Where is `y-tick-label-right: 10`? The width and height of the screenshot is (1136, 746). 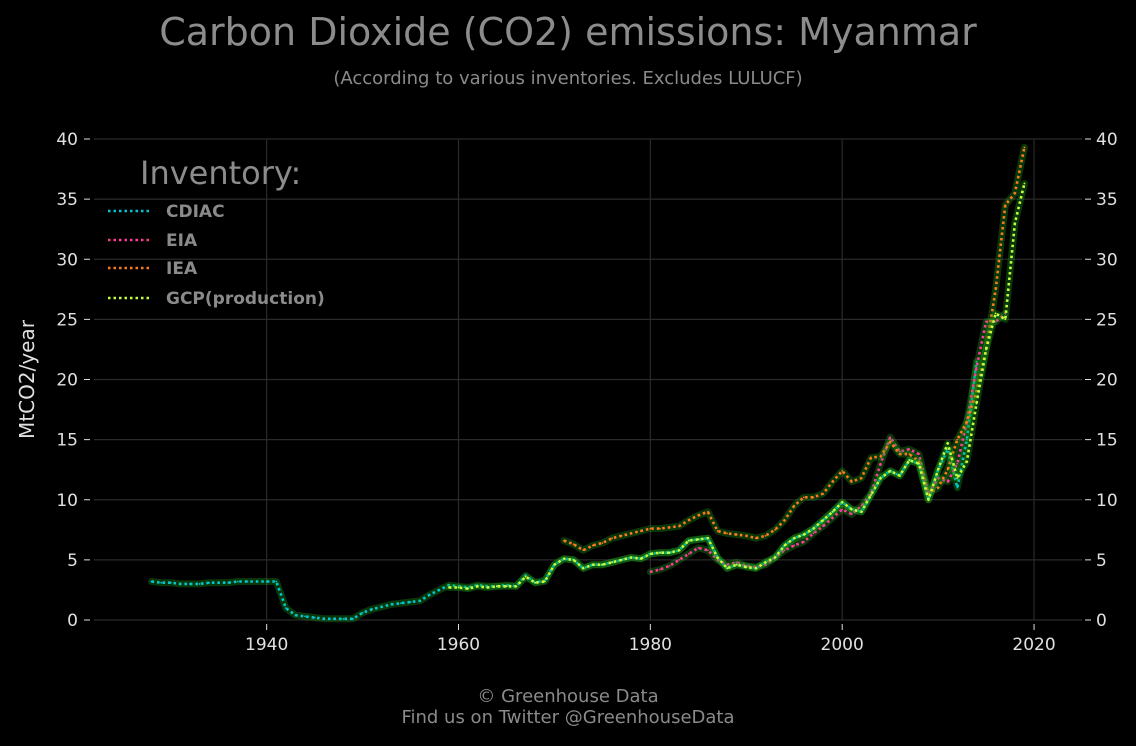
y-tick-label-right: 10 is located at coordinates (1107, 501).